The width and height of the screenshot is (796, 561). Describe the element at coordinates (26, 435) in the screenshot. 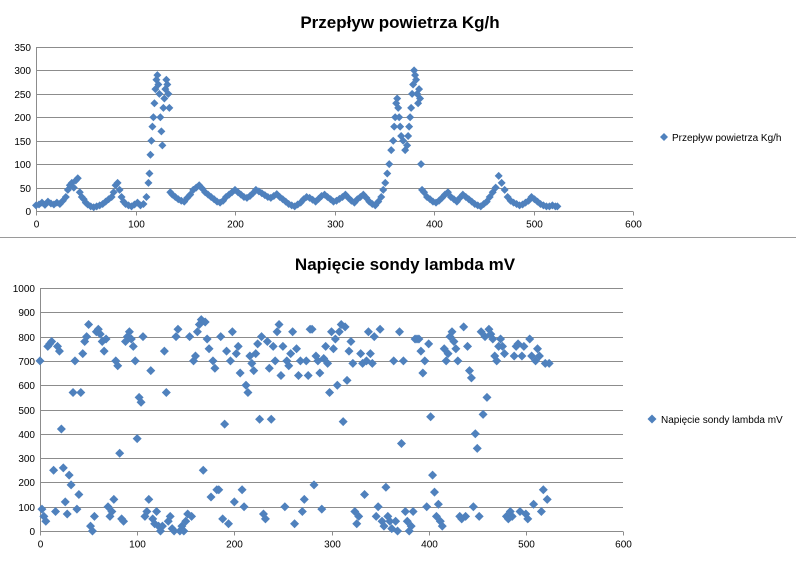

I see `y-tick-label: 400` at that location.